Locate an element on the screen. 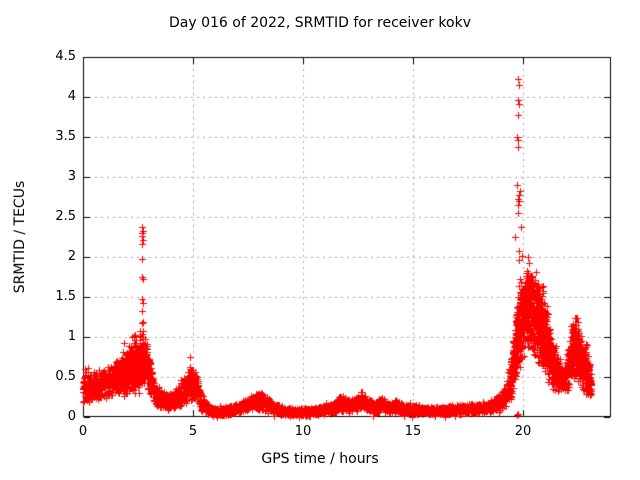 This screenshot has width=640, height=480. y-axis-label: SRMTID / TECUs is located at coordinates (20, 237).